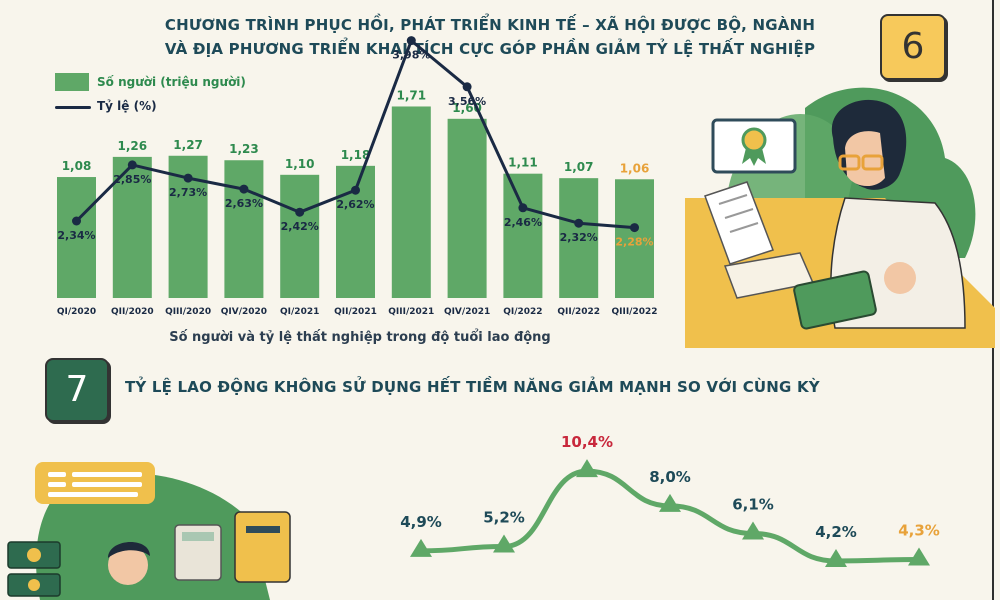  Describe the element at coordinates (76, 312) in the screenshot. I see `x-tick-label: QI/2020` at that location.